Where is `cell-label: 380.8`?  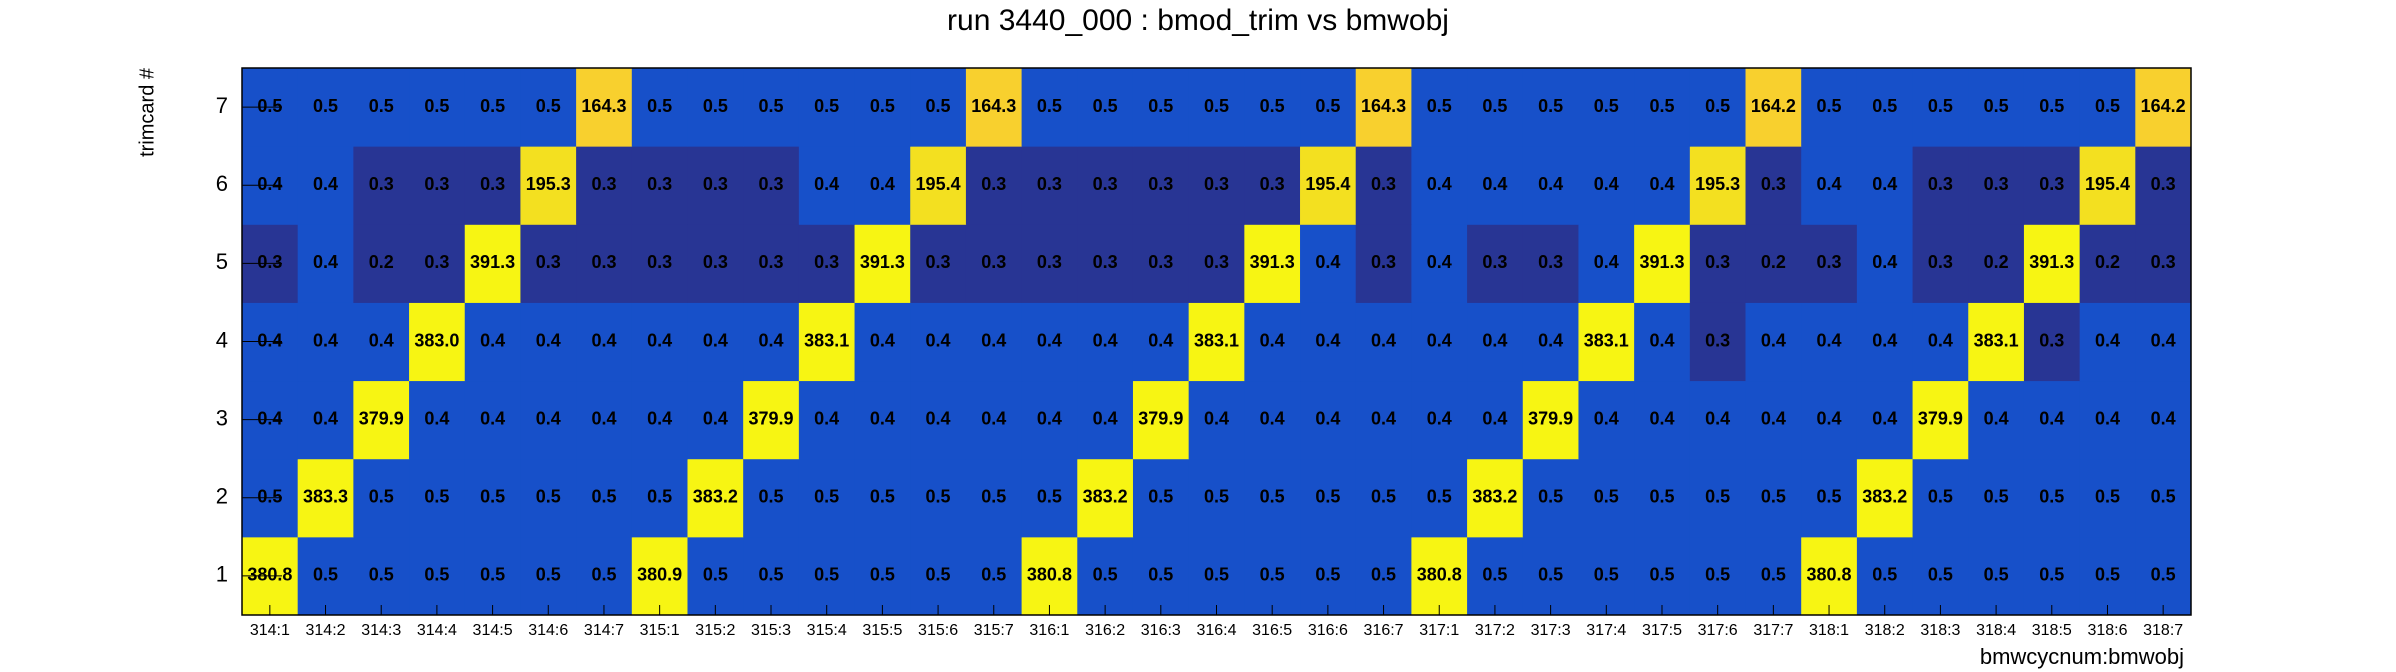
cell-label: 380.8 is located at coordinates (1049, 575).